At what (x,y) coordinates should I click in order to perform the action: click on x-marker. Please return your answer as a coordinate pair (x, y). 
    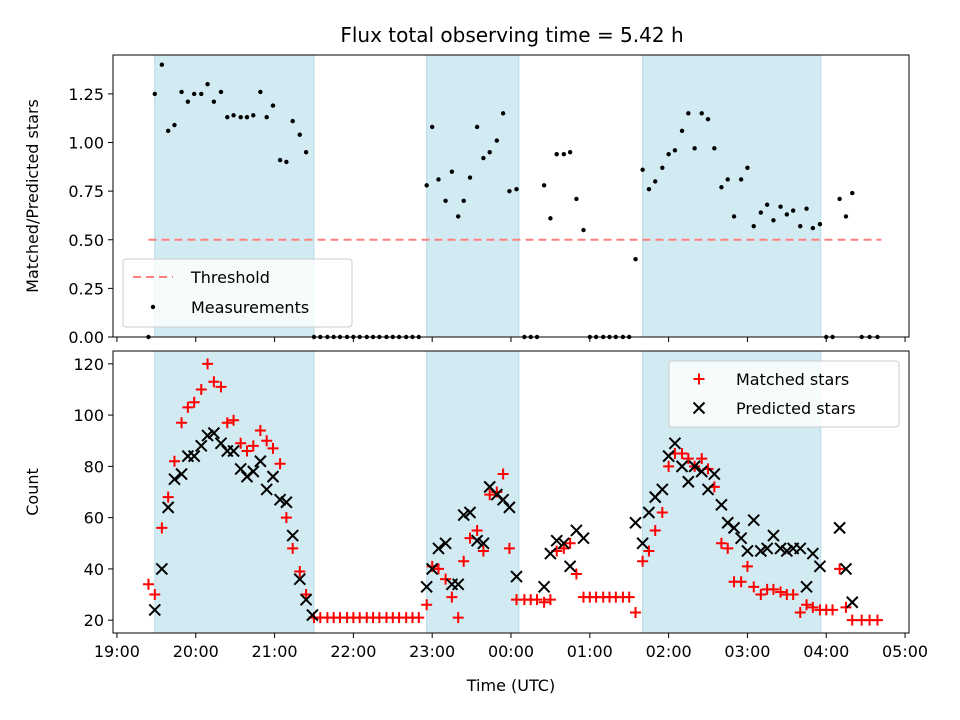
    Looking at the image, I should click on (699, 408).